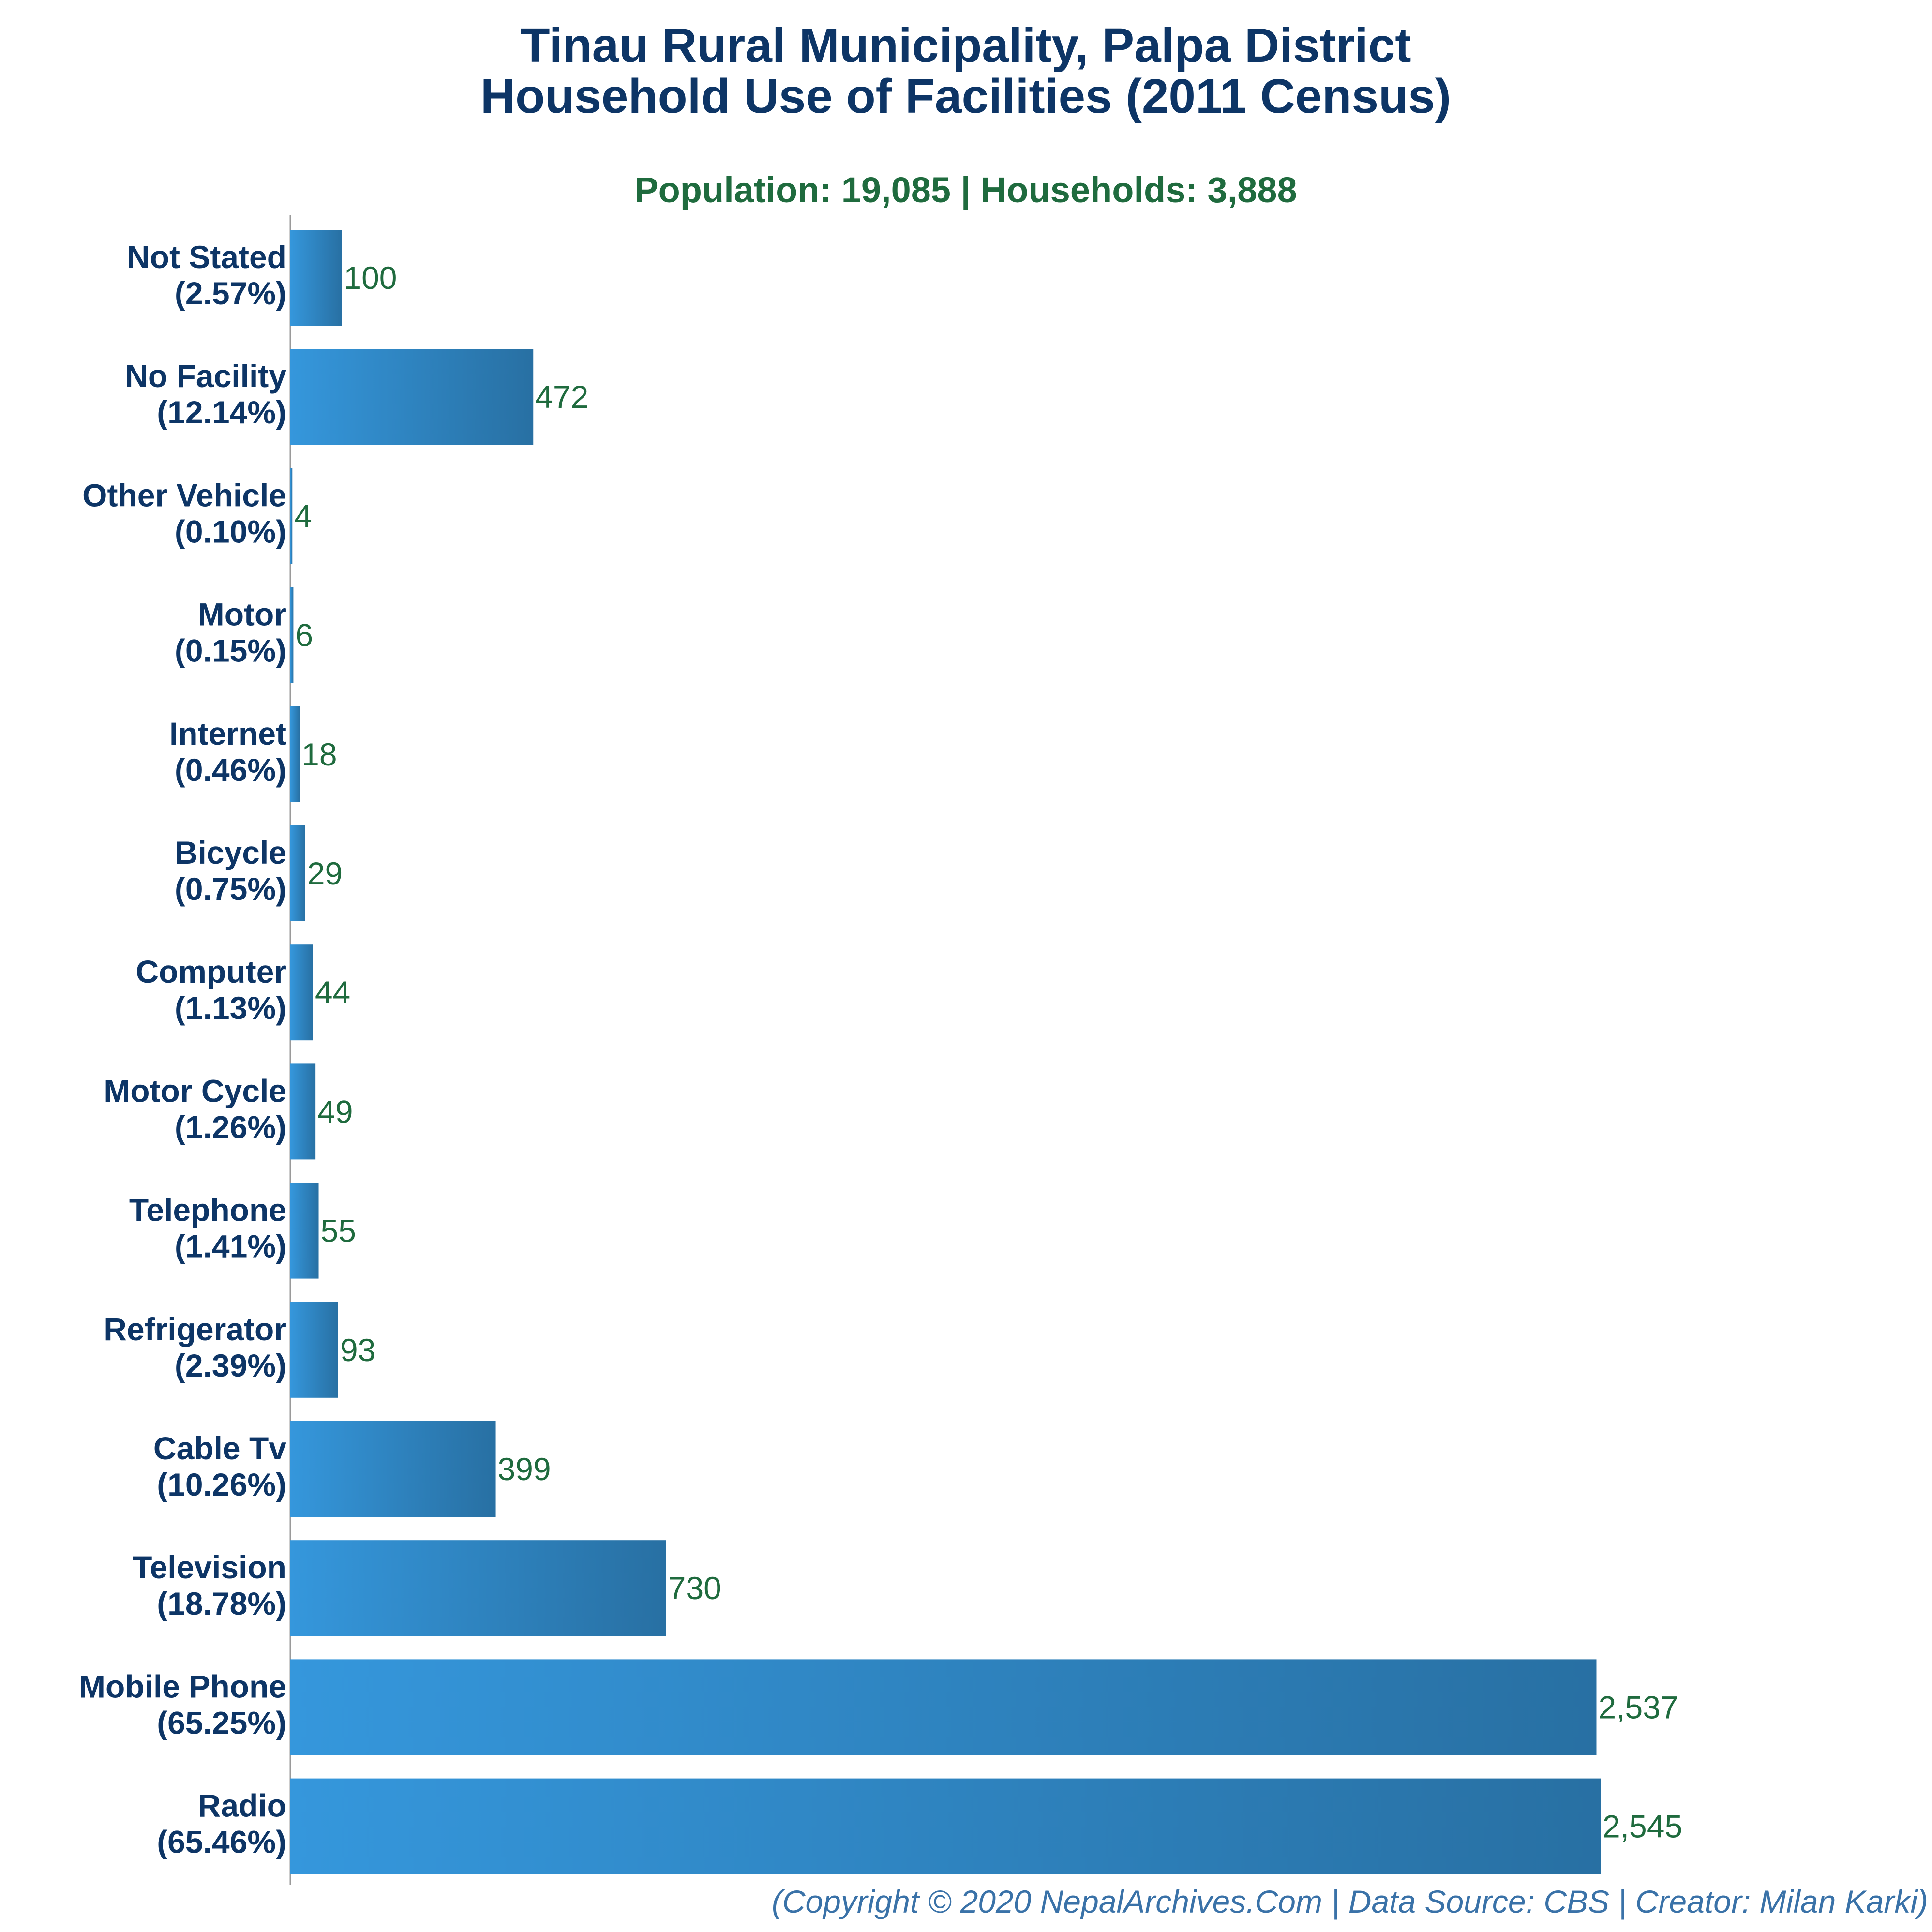  Describe the element at coordinates (291, 516) in the screenshot. I see `bar-other-vehicle` at that location.